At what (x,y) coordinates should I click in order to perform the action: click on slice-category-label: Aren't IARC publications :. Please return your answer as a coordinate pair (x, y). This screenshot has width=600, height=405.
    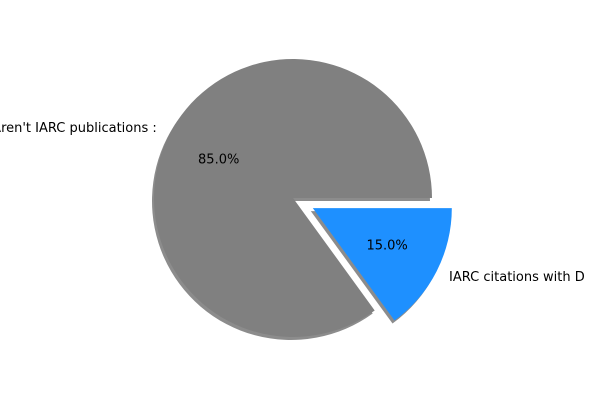
    Looking at the image, I should click on (78, 128).